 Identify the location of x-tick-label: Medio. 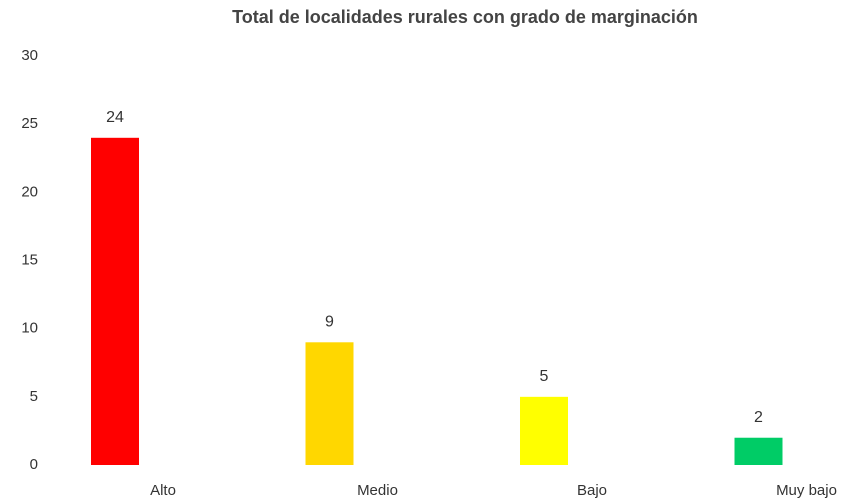
(377, 490).